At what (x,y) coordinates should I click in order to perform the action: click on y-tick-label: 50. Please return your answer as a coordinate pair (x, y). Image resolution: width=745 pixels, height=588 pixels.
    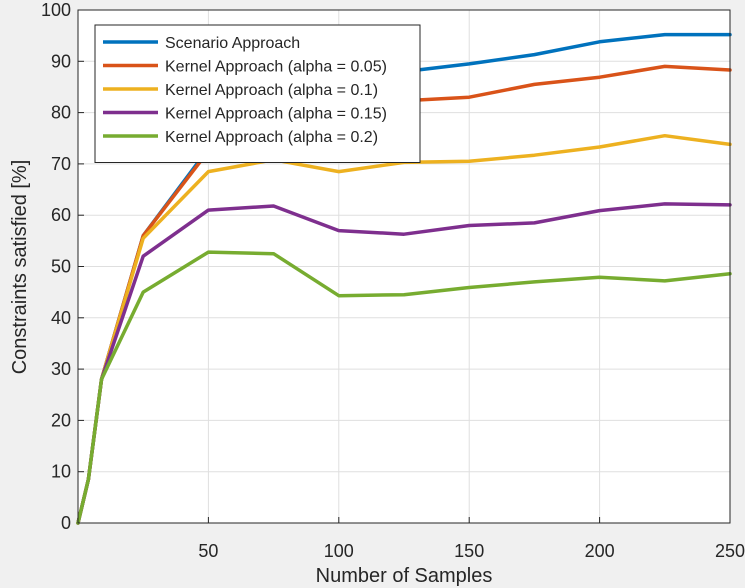
    Looking at the image, I should click on (61, 267).